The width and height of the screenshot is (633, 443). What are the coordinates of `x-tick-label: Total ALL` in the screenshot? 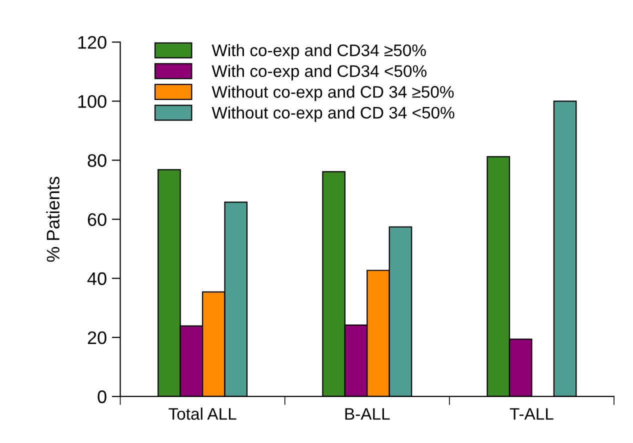 It's located at (202, 414).